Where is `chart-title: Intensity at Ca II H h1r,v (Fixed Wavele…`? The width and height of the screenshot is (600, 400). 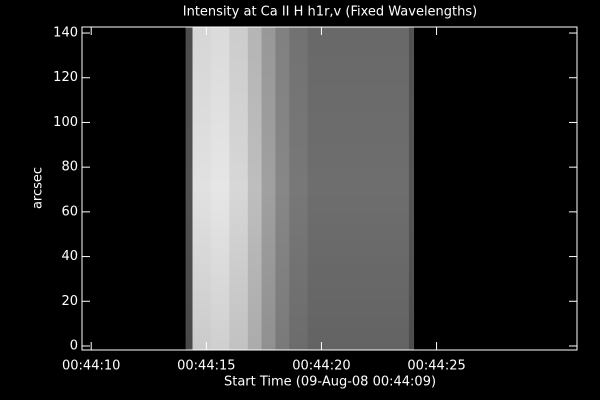 chart-title: Intensity at Ca II H h1r,v (Fixed Wavele… is located at coordinates (330, 12).